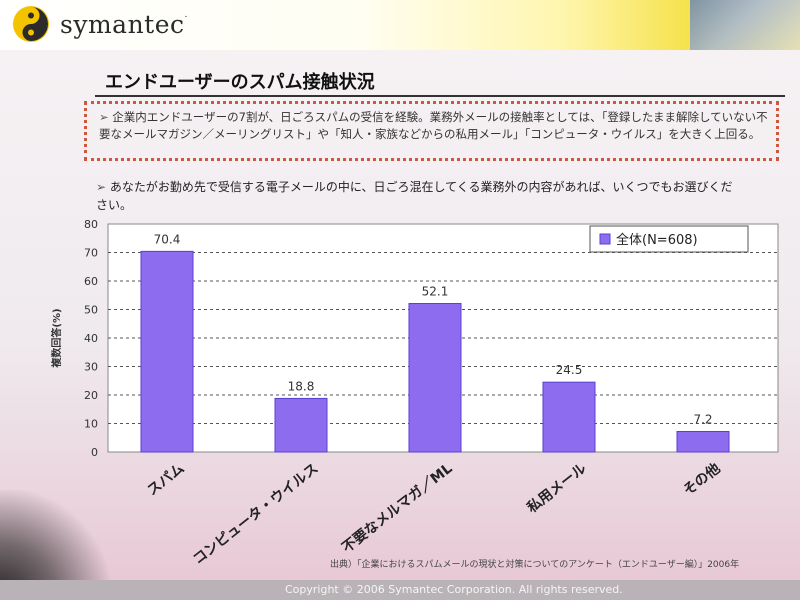 This screenshot has width=800, height=600. Describe the element at coordinates (91, 253) in the screenshot. I see `y-tick-label: 70` at that location.